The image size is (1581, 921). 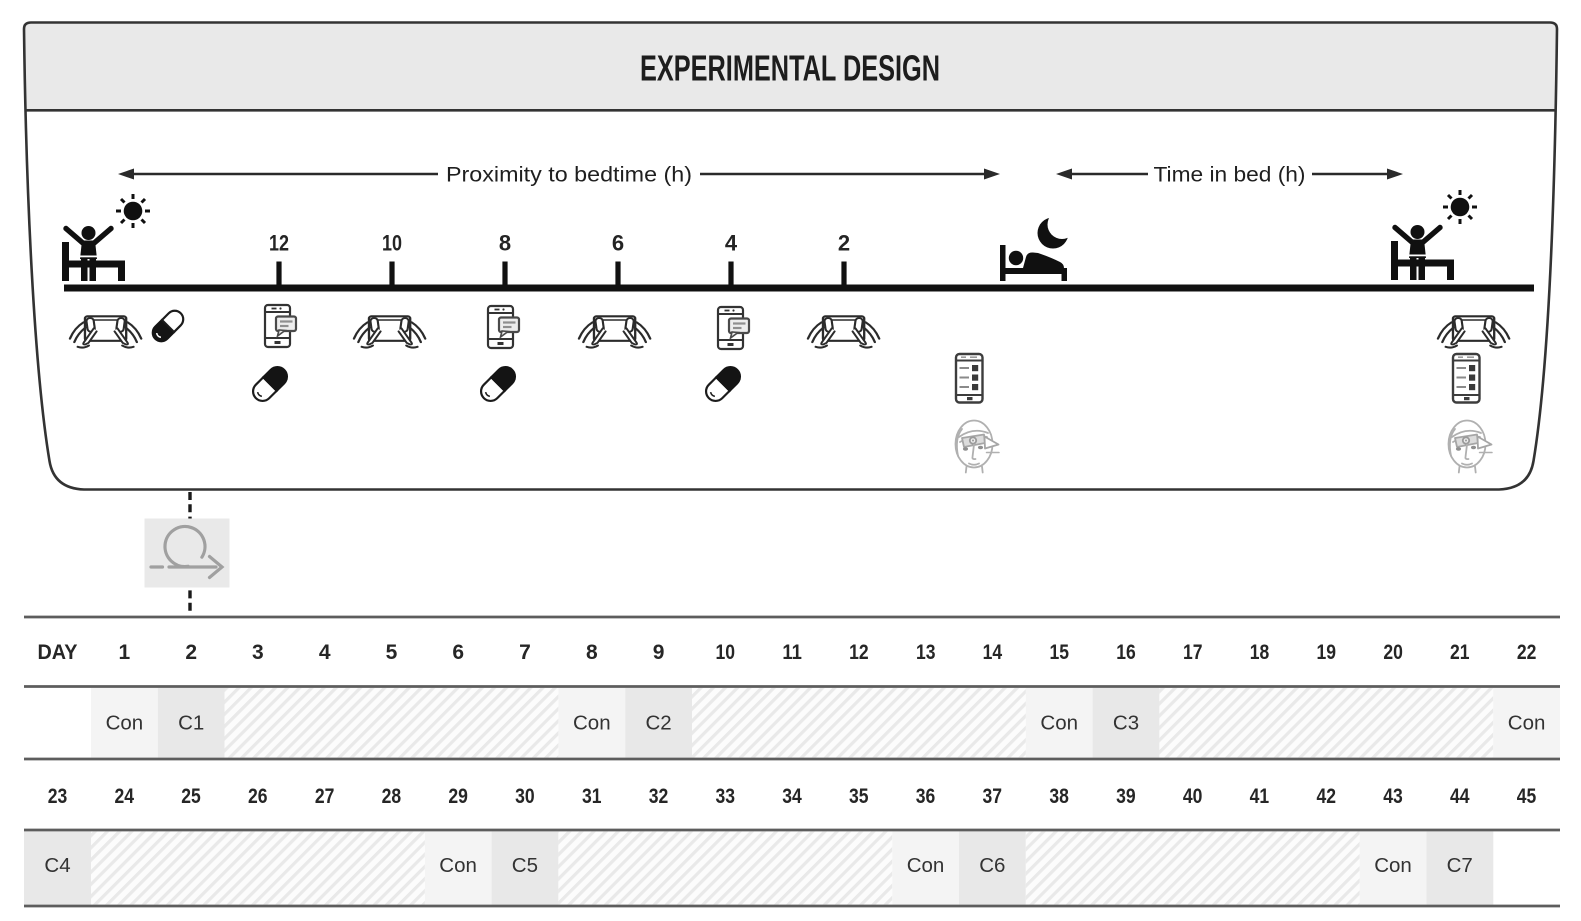 I want to click on svg-text: 32, so click(x=659, y=796).